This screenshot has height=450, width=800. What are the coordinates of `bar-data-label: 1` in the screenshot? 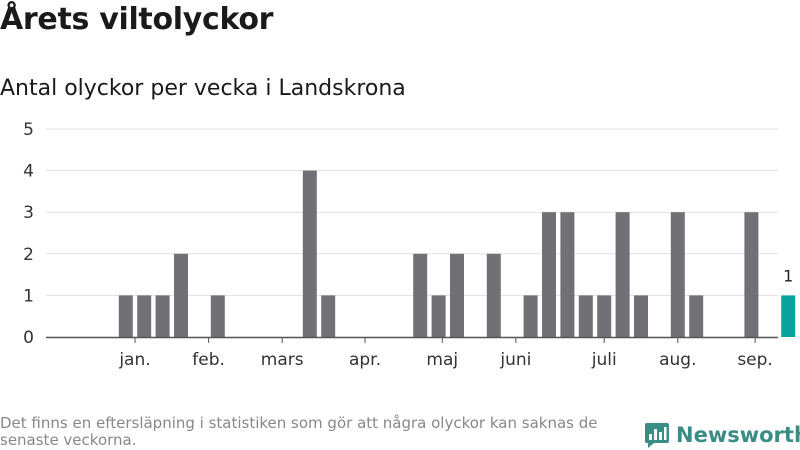 It's located at (788, 275).